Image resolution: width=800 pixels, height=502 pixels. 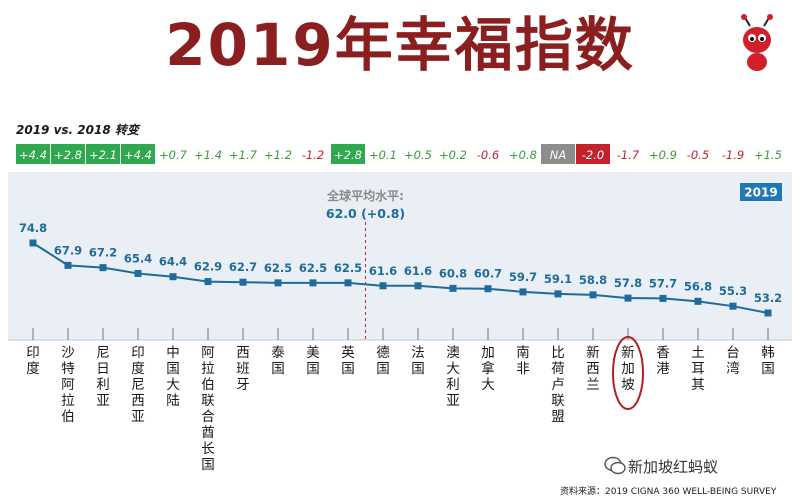 I want to click on source-note: 资料来源：2019 CIGNA 360 WELL-BEING SURVEY, so click(x=668, y=492).